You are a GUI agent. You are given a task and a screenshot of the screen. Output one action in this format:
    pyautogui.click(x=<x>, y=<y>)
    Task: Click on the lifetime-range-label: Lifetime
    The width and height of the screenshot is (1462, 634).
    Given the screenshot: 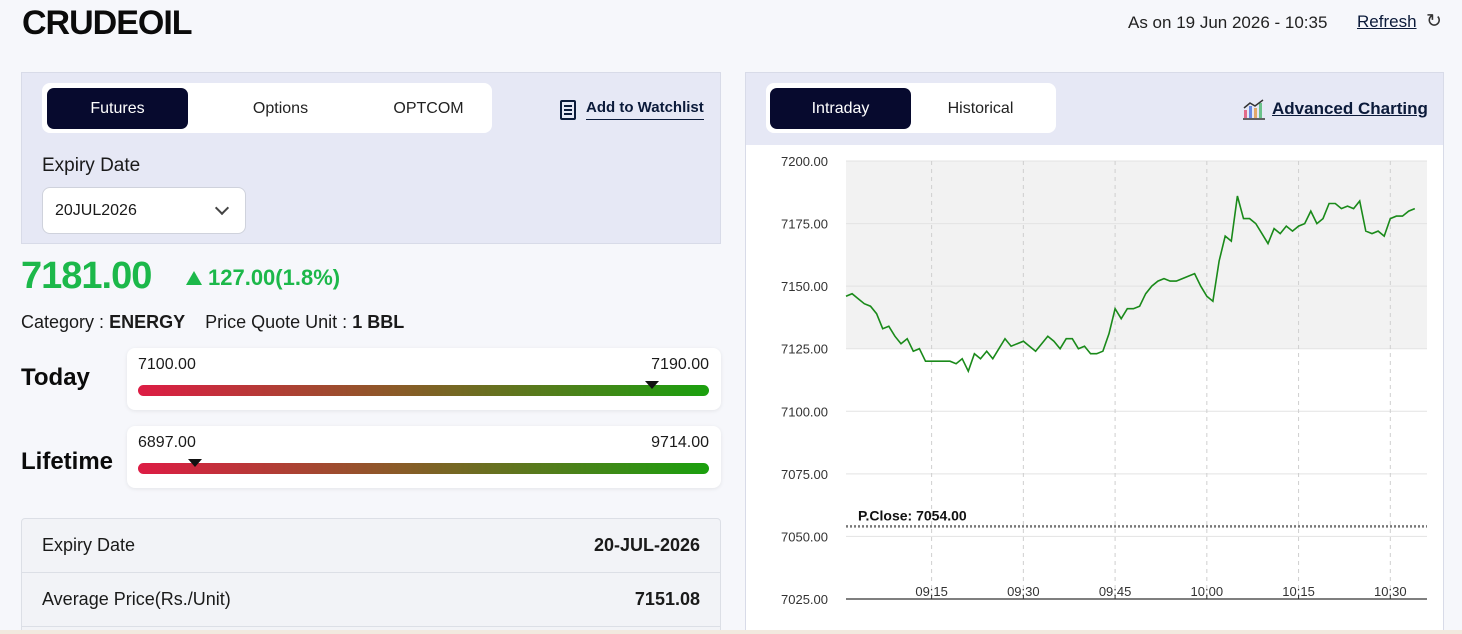 What is the action you would take?
    pyautogui.click(x=67, y=461)
    